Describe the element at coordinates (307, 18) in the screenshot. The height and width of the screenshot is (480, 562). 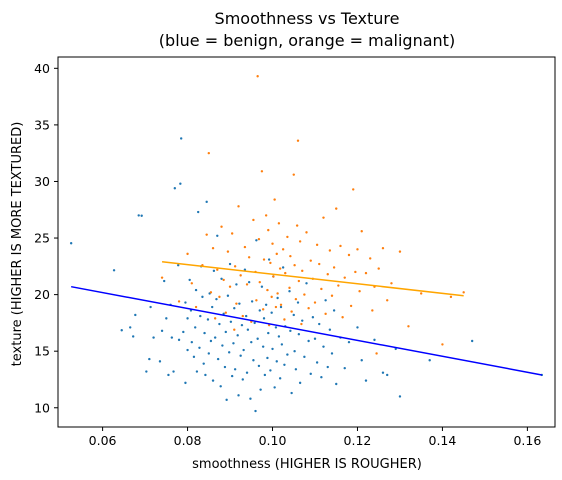
I see `chart-title: Smoothness vs Texture` at that location.